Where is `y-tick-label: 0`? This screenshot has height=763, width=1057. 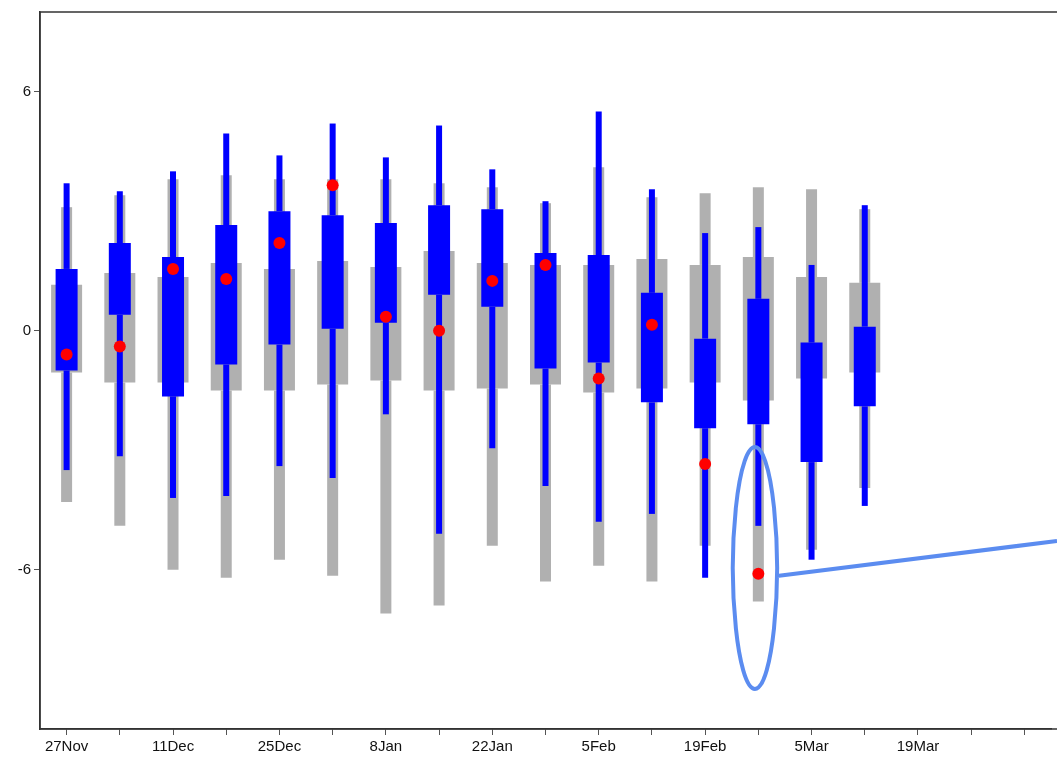 y-tick-label: 0 is located at coordinates (26, 329).